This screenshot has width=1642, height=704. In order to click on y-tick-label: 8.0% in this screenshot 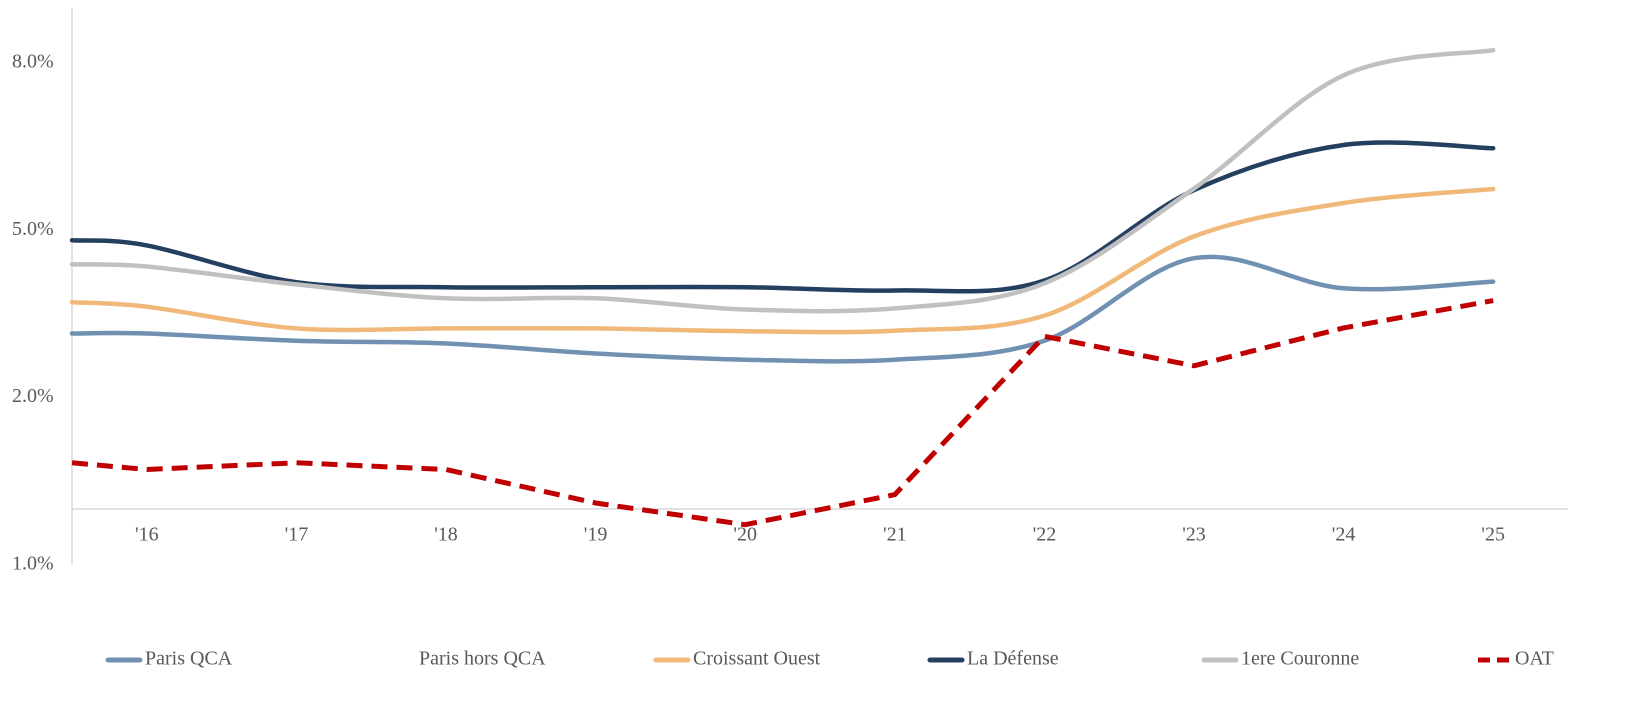, I will do `click(33, 62)`.